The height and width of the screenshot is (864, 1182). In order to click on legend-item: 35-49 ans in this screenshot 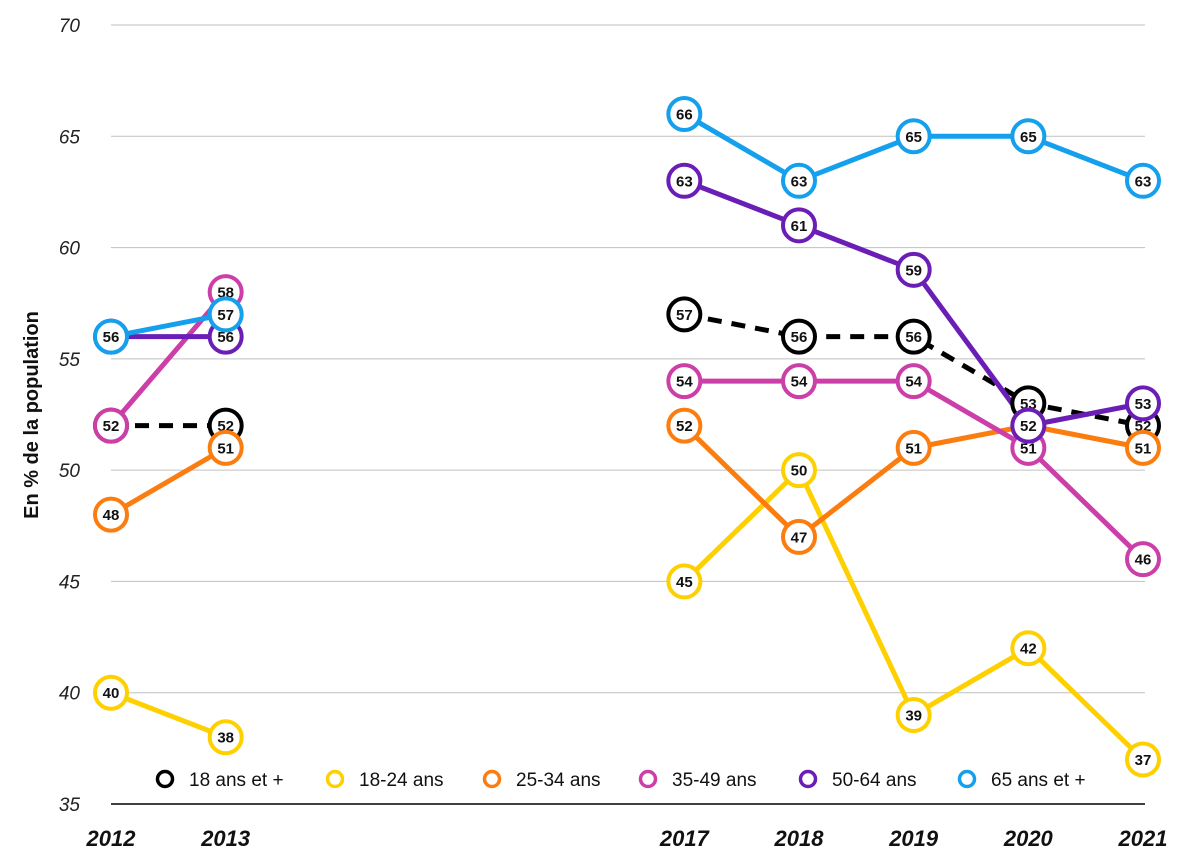, I will do `click(697, 780)`.